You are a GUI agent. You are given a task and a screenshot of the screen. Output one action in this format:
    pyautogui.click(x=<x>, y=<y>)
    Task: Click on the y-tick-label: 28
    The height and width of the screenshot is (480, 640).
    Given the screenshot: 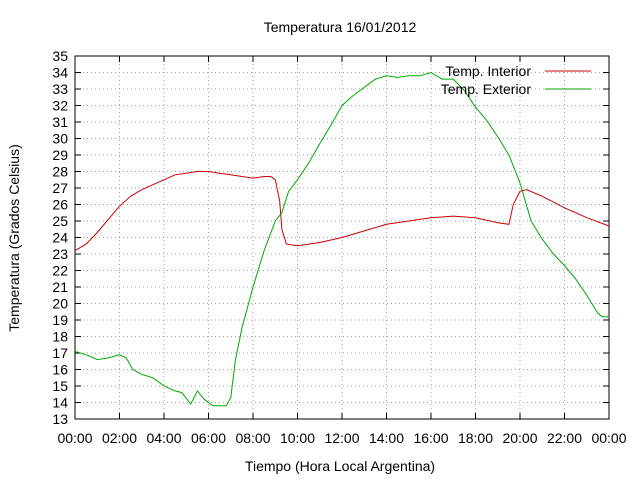 What is the action you would take?
    pyautogui.click(x=60, y=172)
    